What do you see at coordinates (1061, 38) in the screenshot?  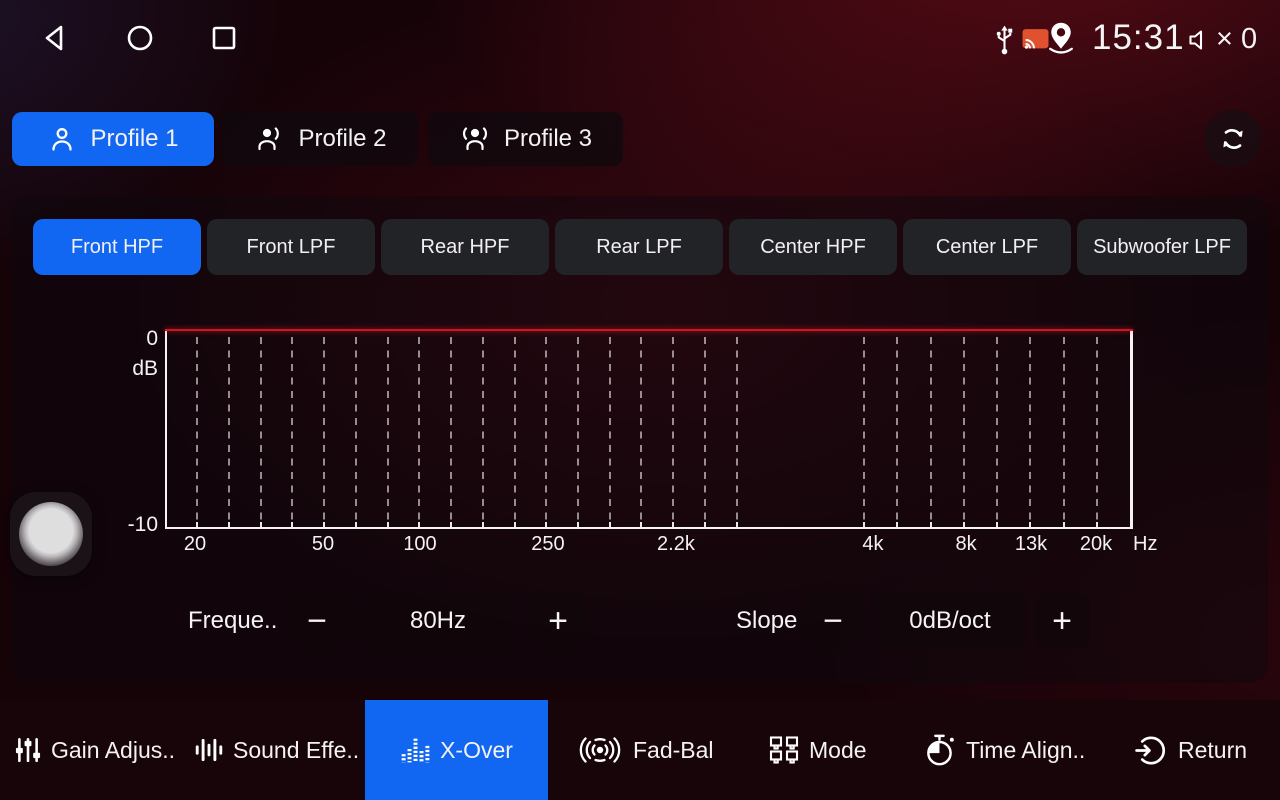 I see `location-icon` at bounding box center [1061, 38].